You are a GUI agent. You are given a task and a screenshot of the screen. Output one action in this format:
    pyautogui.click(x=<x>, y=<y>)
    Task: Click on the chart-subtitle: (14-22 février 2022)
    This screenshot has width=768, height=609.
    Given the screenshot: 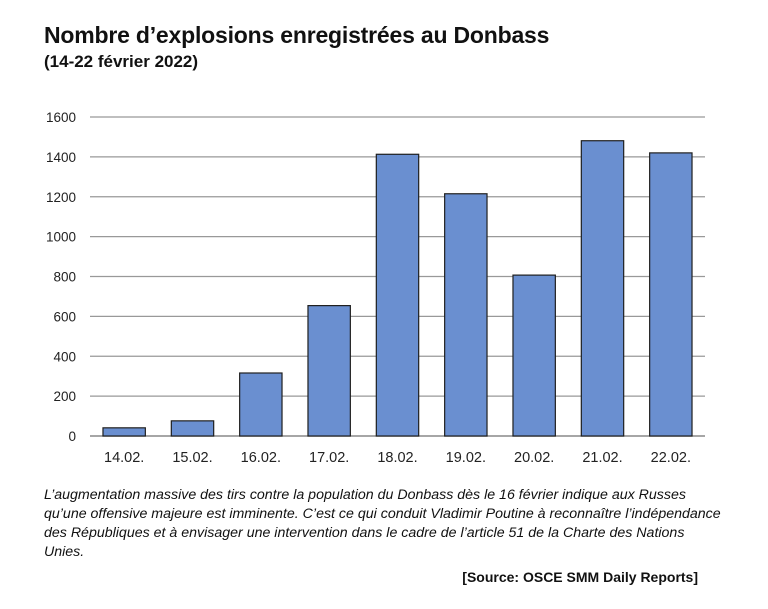 What is the action you would take?
    pyautogui.click(x=121, y=61)
    